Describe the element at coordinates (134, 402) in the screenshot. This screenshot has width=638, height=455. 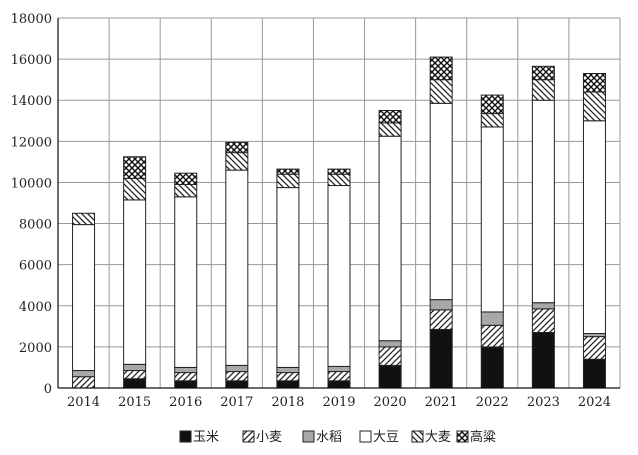
I see `x-tick-label: 2015` at that location.